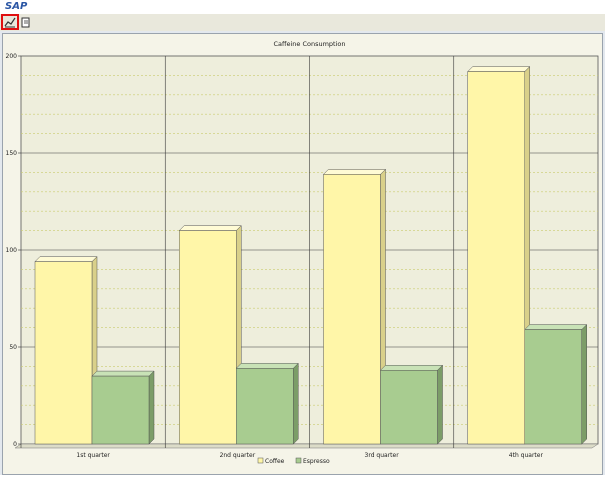  Describe the element at coordinates (309, 44) in the screenshot. I see `chart-title: Caffeine Consumption` at that location.